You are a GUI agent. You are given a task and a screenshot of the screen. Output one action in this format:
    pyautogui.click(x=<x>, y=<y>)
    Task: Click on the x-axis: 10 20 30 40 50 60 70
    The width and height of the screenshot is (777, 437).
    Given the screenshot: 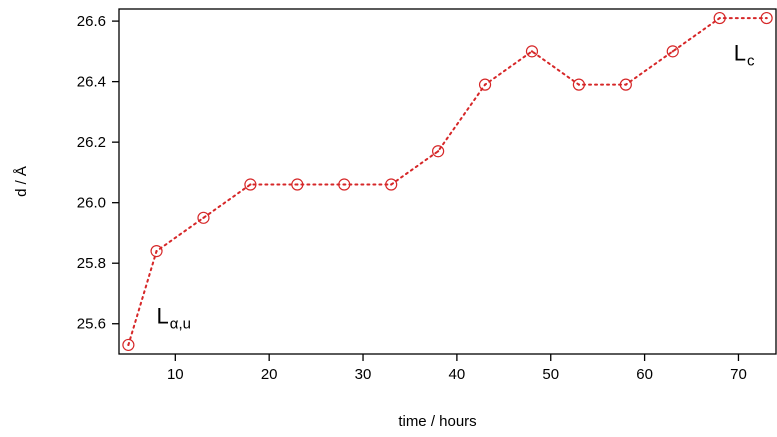 What is the action you would take?
    pyautogui.click(x=457, y=368)
    